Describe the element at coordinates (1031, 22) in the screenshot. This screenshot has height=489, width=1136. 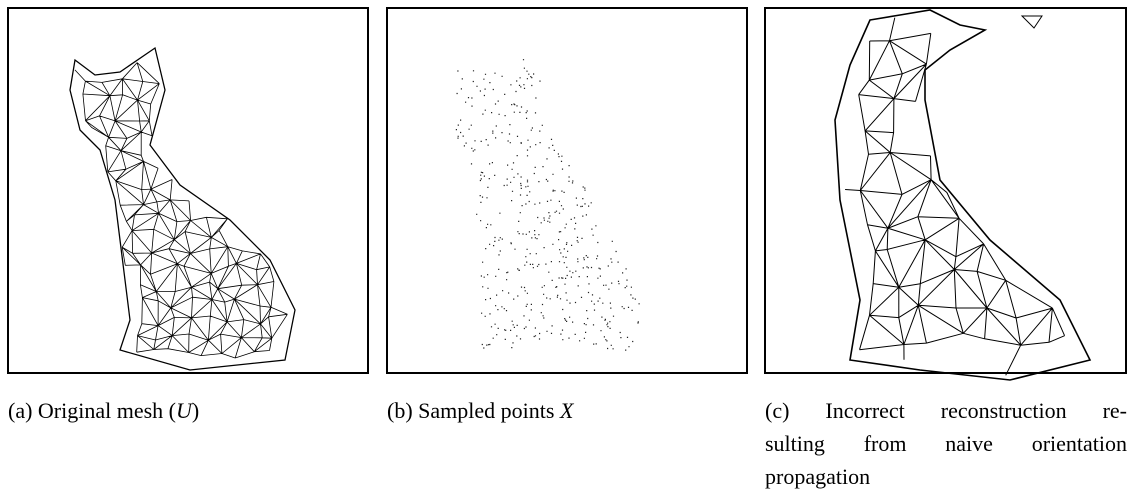
I see `mesh-fragment` at that location.